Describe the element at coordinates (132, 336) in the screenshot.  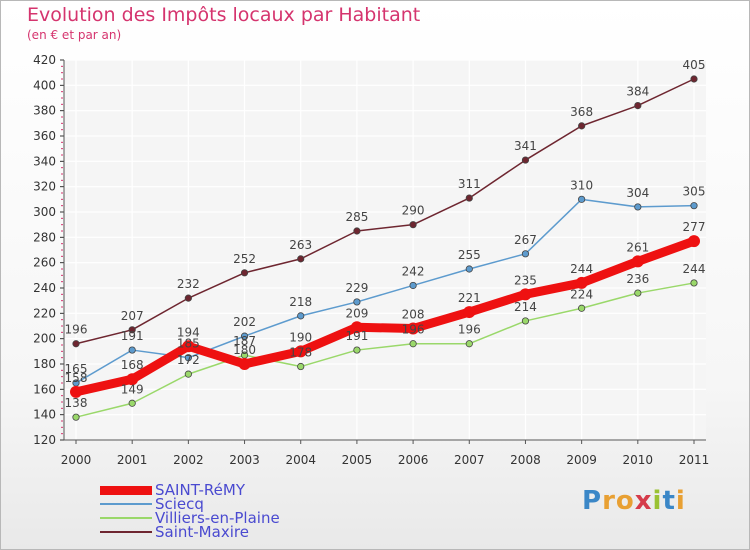
I see `data-label: 191` at that location.